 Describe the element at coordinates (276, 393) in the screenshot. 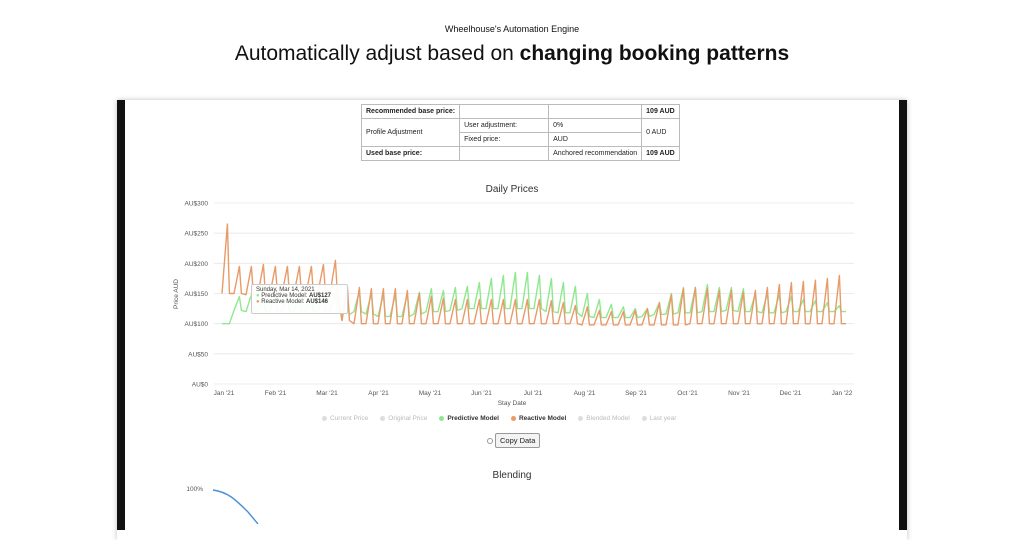

I see `x-tick-label: Feb '21` at that location.